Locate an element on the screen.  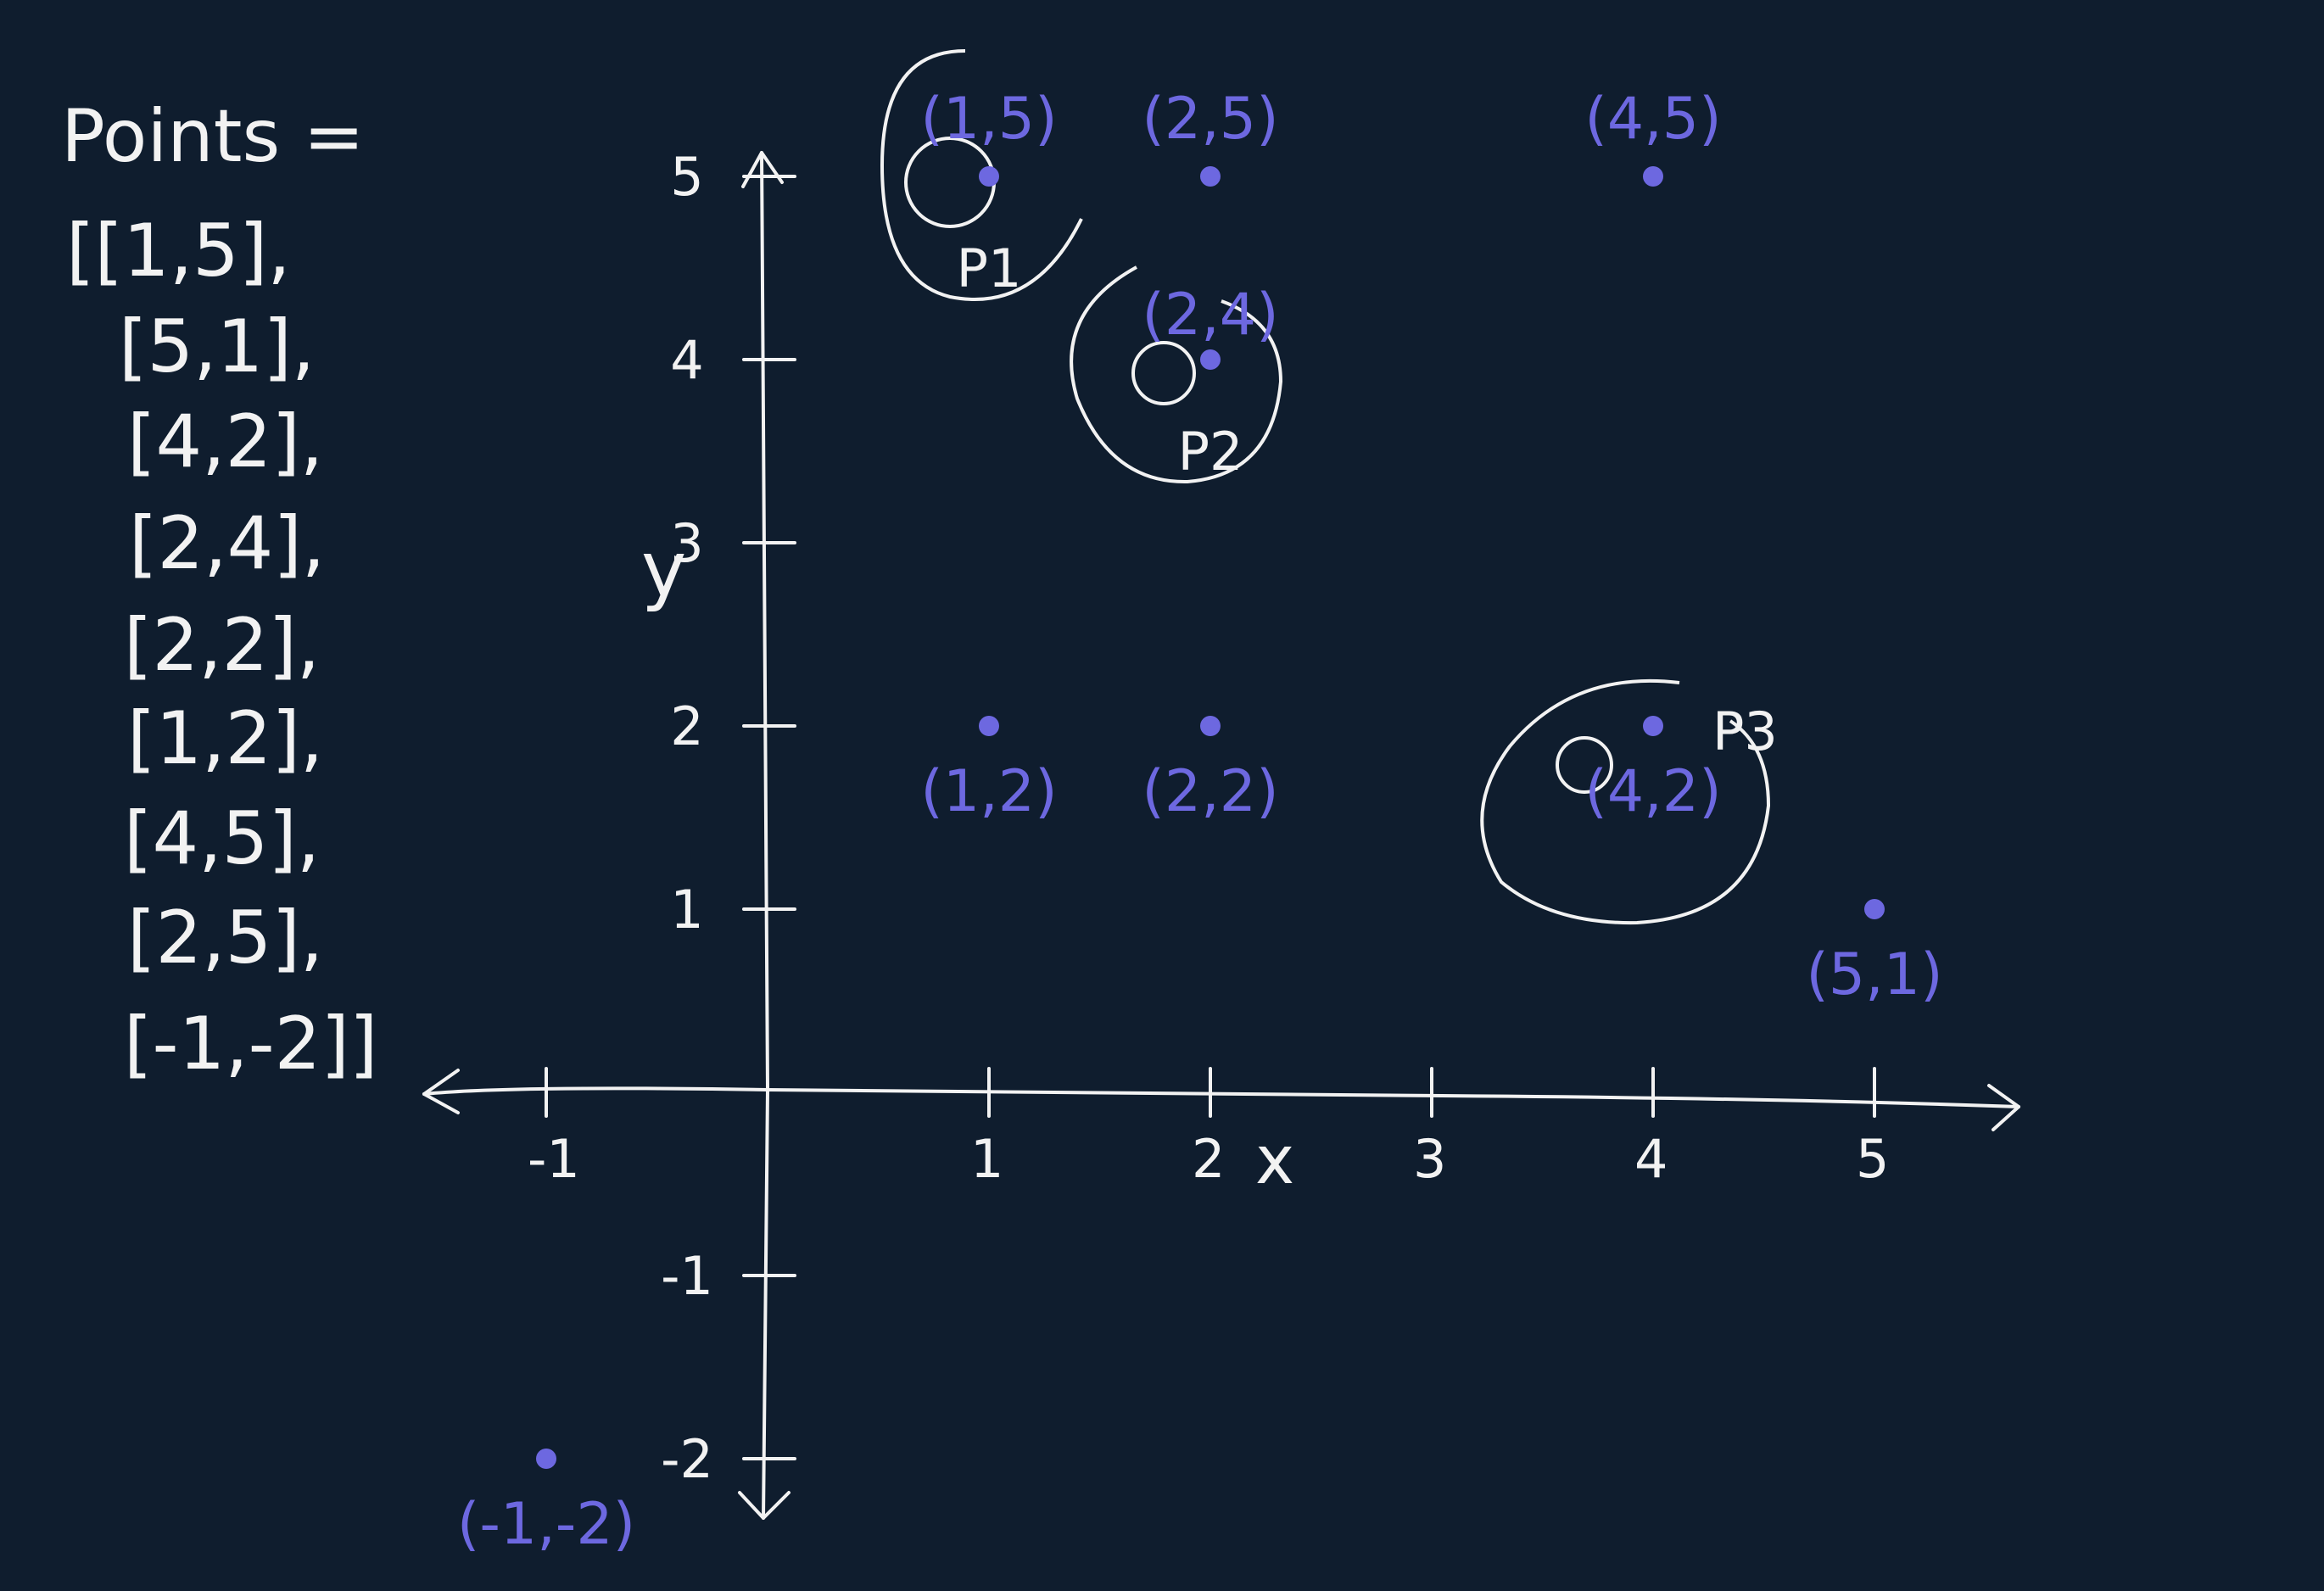
cluster-ring-p1 is located at coordinates (981, 175).